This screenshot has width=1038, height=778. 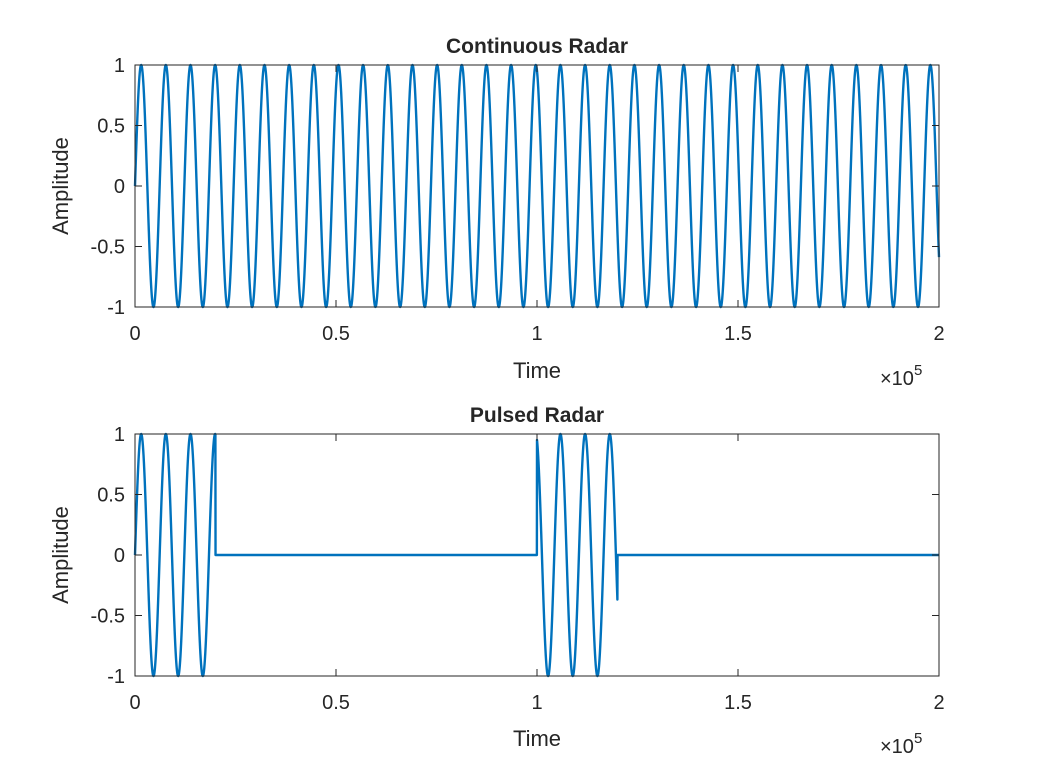 What do you see at coordinates (537, 46) in the screenshot?
I see `chart-title: Continuous Radar` at bounding box center [537, 46].